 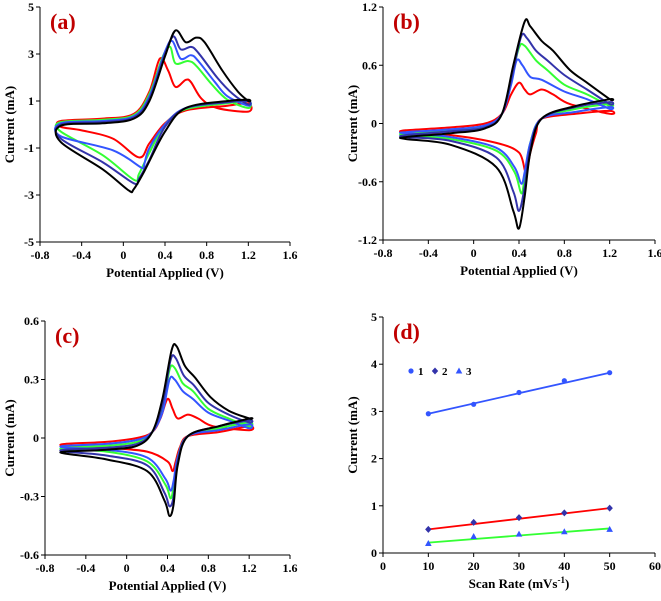 I want to click on y-tick-label: -1.2, so click(x=367, y=240).